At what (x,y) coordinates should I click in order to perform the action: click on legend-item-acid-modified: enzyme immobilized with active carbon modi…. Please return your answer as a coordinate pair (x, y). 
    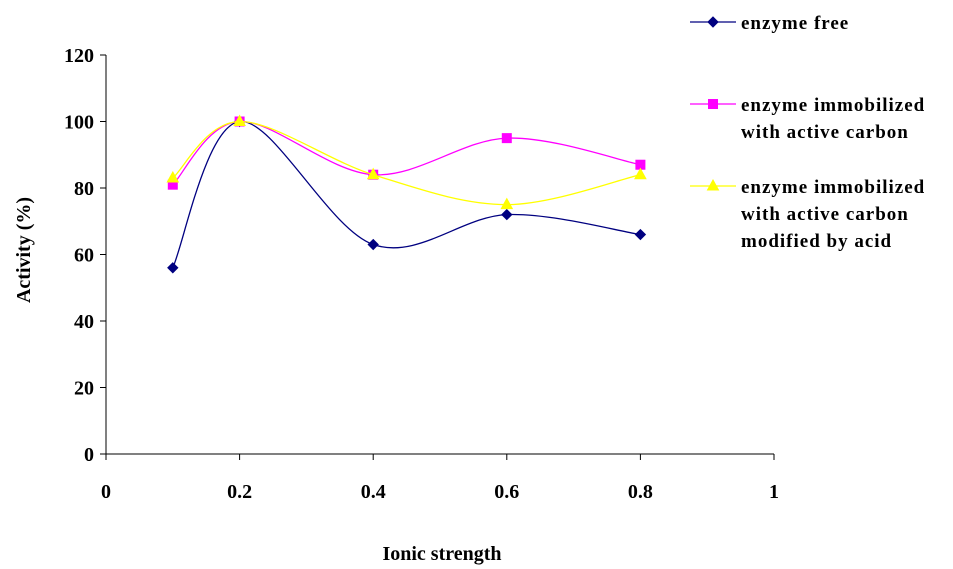
    Looking at the image, I should click on (807, 214).